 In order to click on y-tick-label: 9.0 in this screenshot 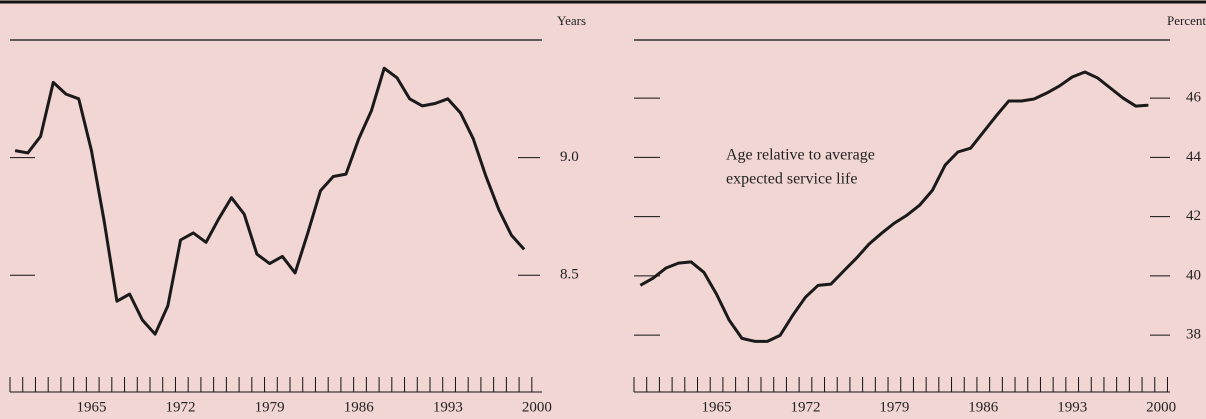, I will do `click(569, 157)`.